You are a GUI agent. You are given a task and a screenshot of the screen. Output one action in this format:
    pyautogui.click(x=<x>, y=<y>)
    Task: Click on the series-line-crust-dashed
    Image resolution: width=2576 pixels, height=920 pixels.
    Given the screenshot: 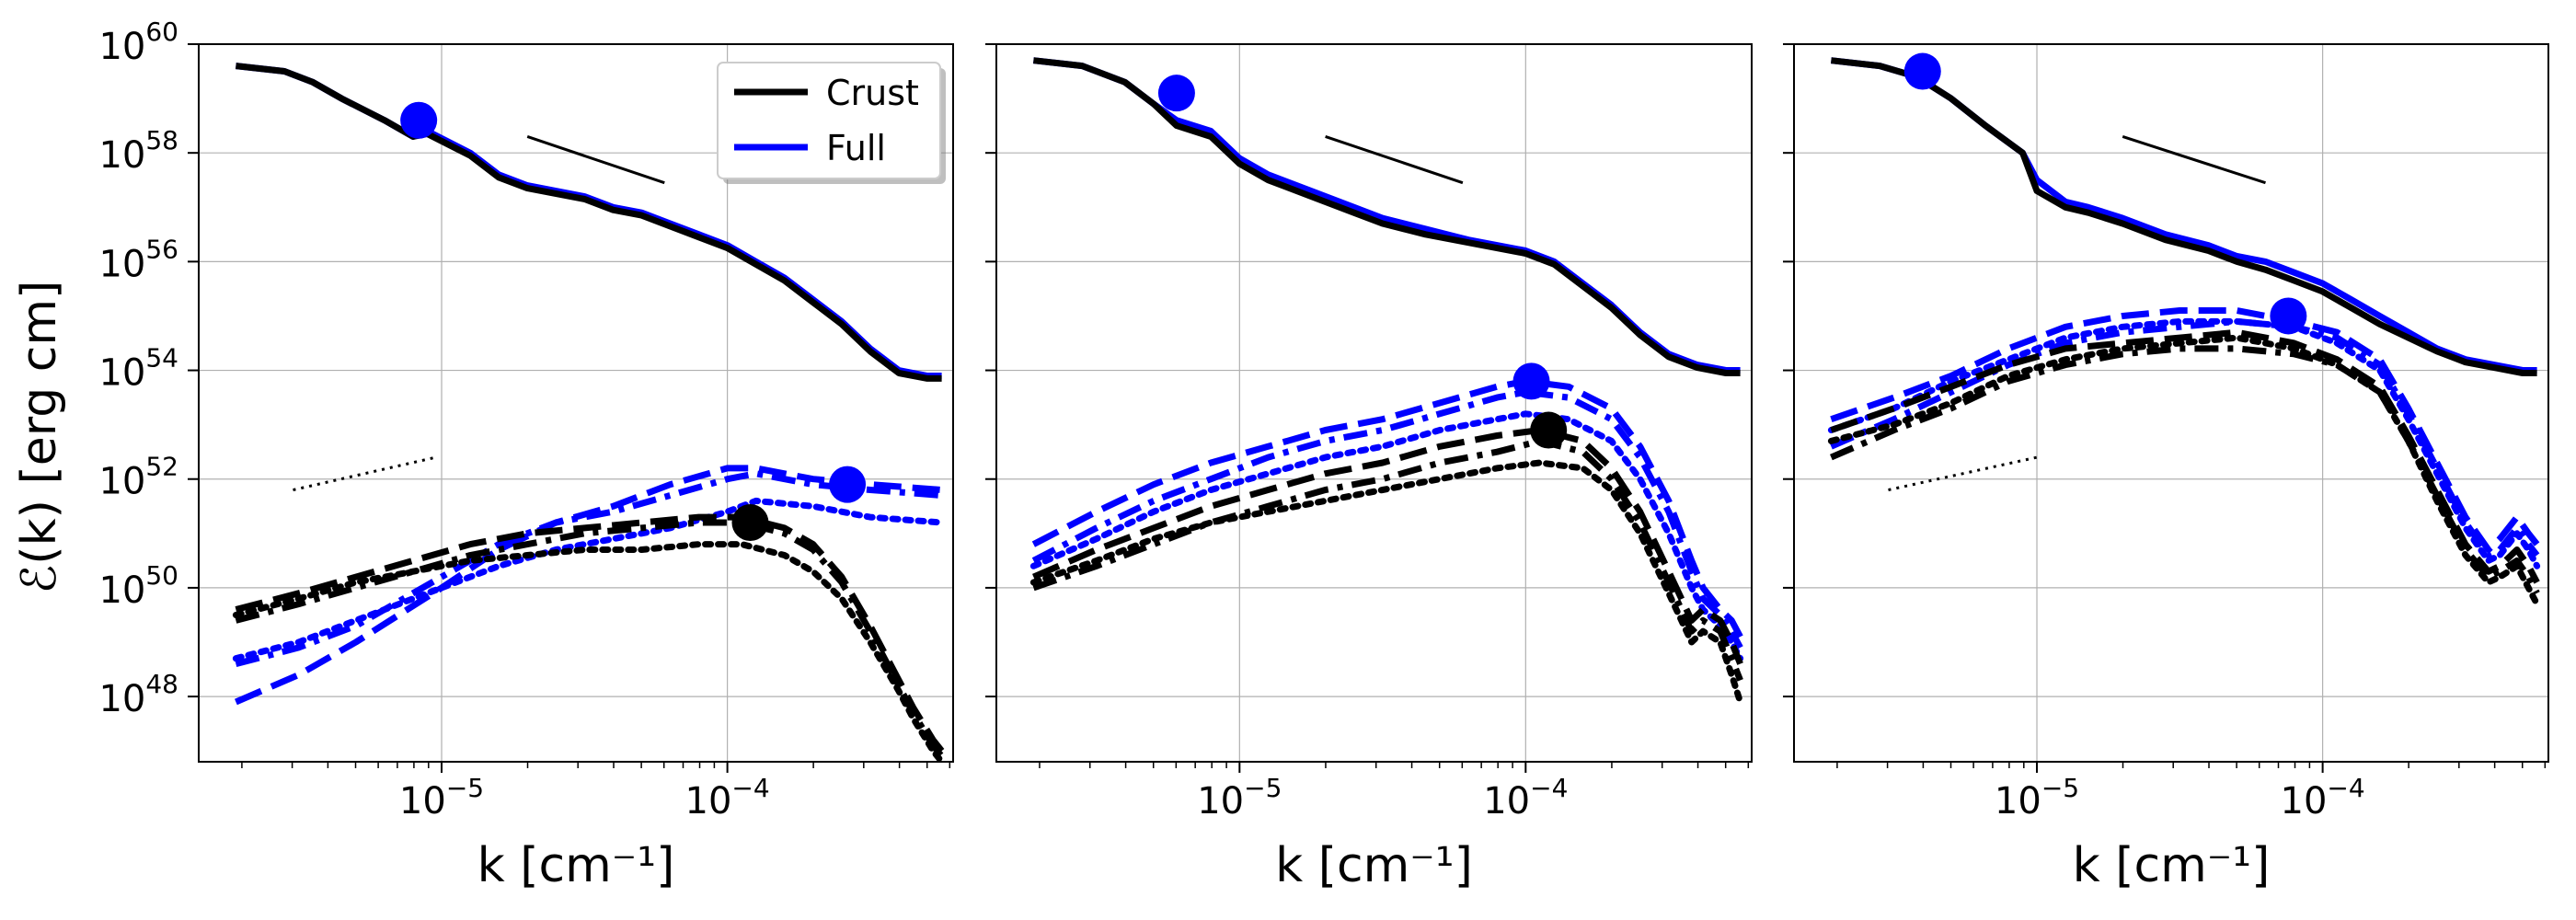 What is the action you would take?
    pyautogui.click(x=2185, y=456)
    